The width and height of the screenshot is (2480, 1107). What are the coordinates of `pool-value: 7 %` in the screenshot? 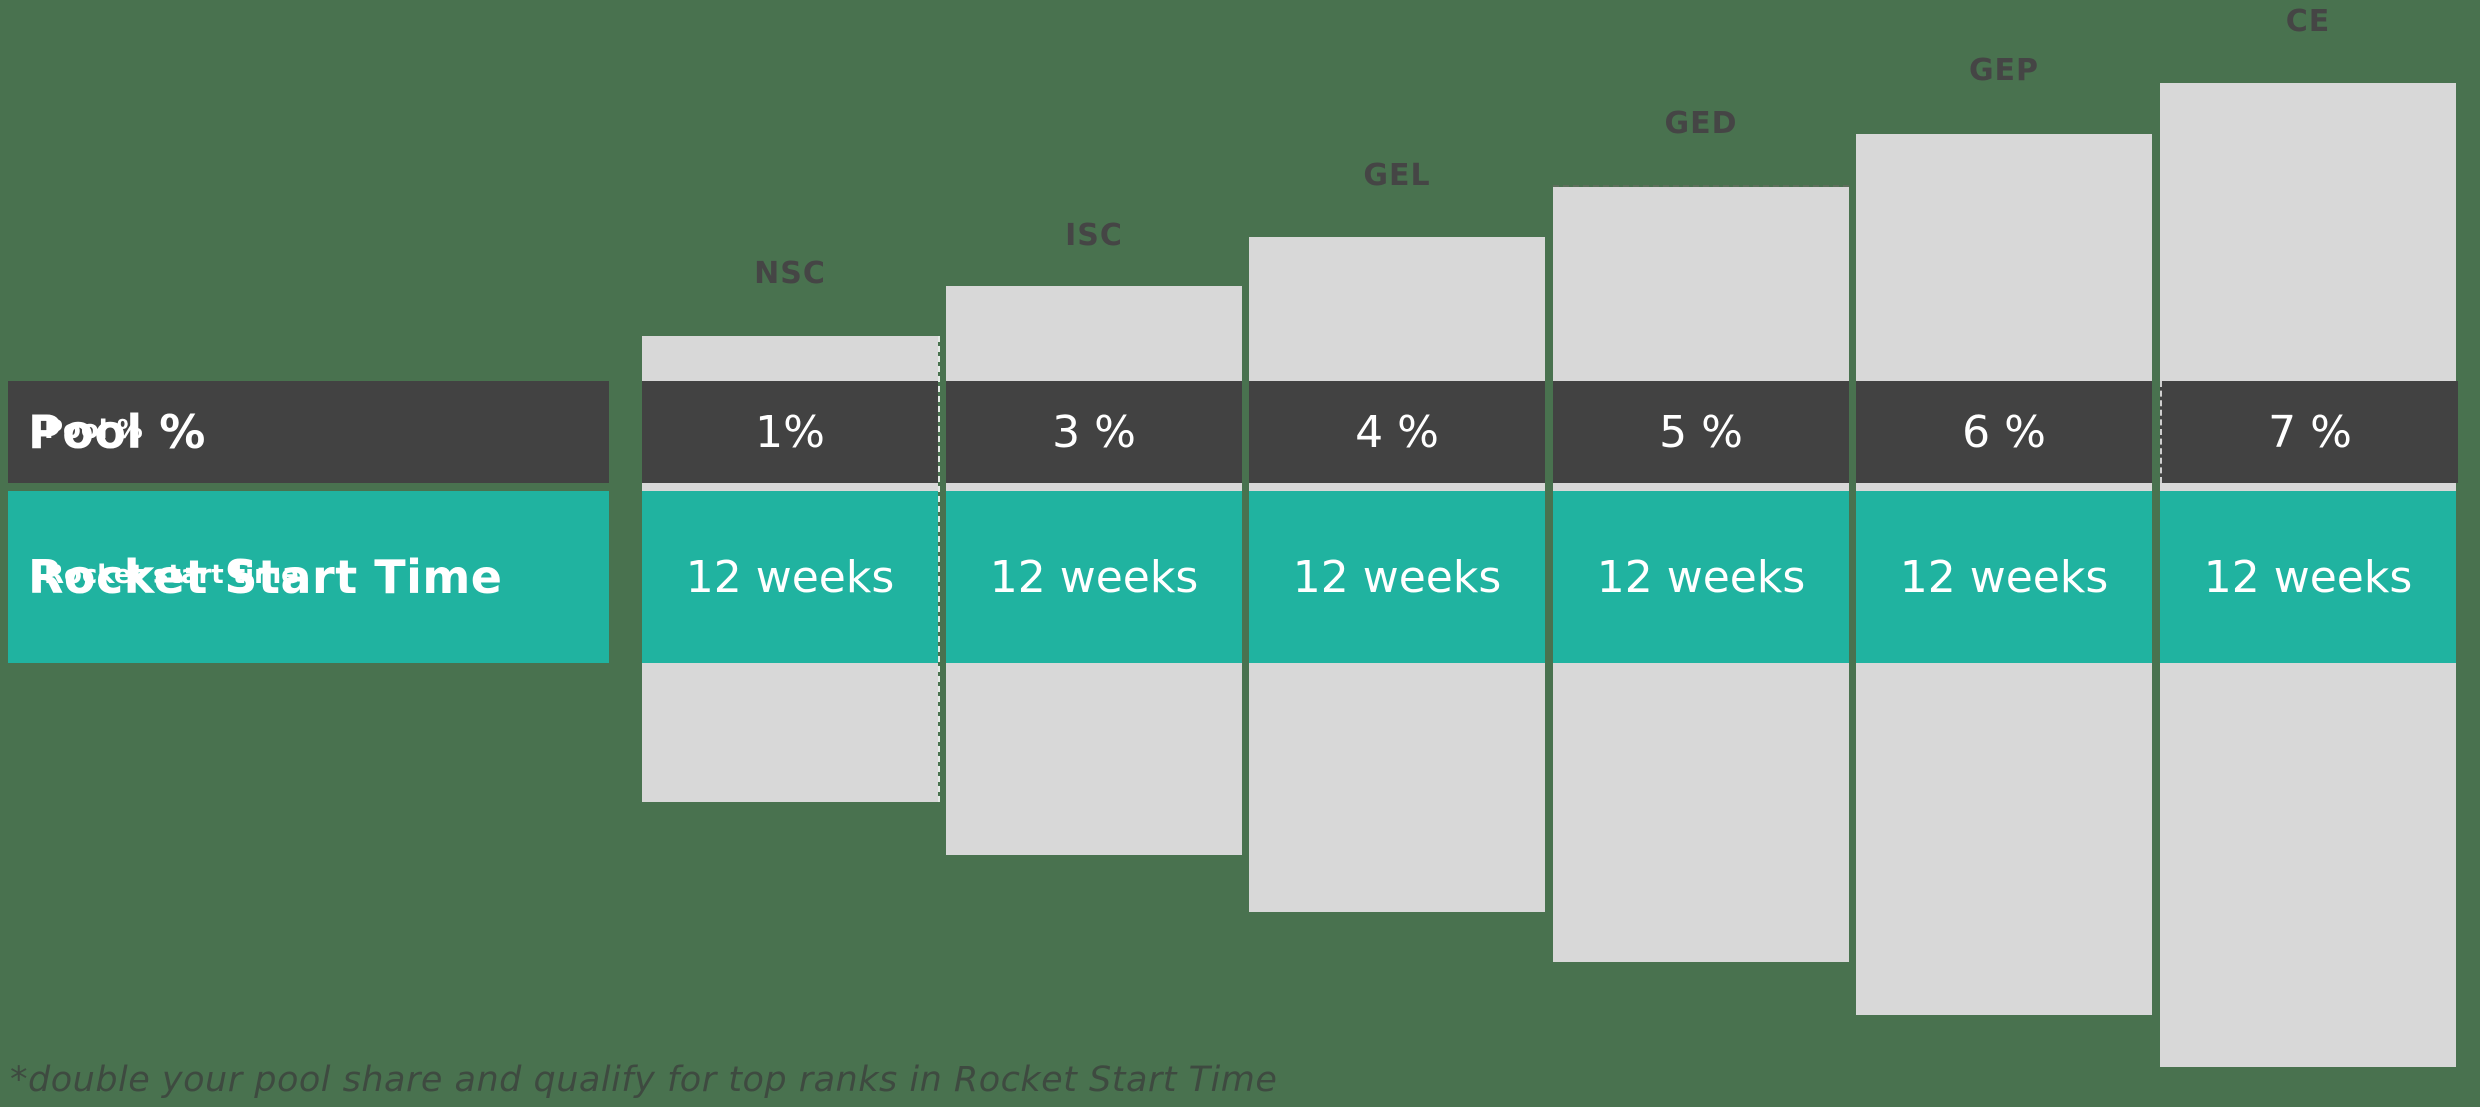 It's located at (2309, 432).